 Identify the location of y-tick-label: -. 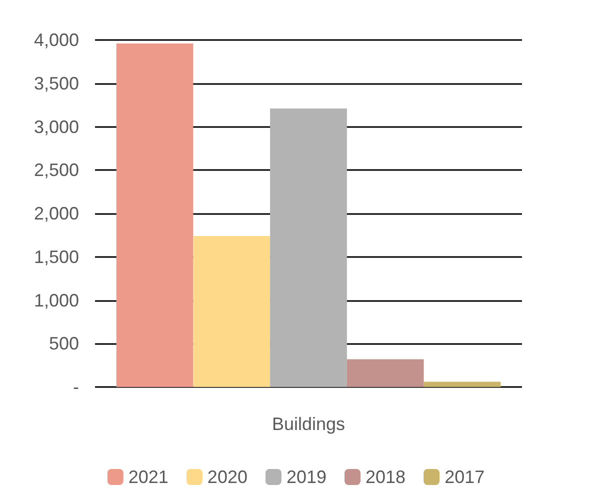
(76, 387).